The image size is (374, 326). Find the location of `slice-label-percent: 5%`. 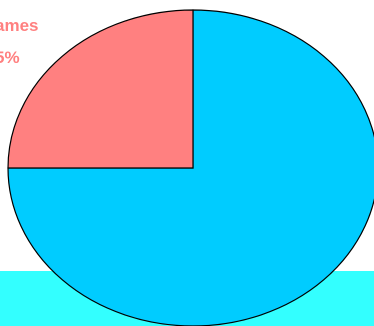

slice-label-percent: 5% is located at coordinates (10, 57).